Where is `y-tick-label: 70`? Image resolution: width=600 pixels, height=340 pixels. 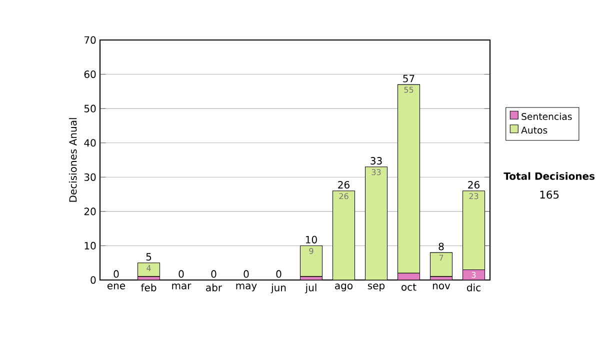
y-tick-label: 70 is located at coordinates (90, 40).